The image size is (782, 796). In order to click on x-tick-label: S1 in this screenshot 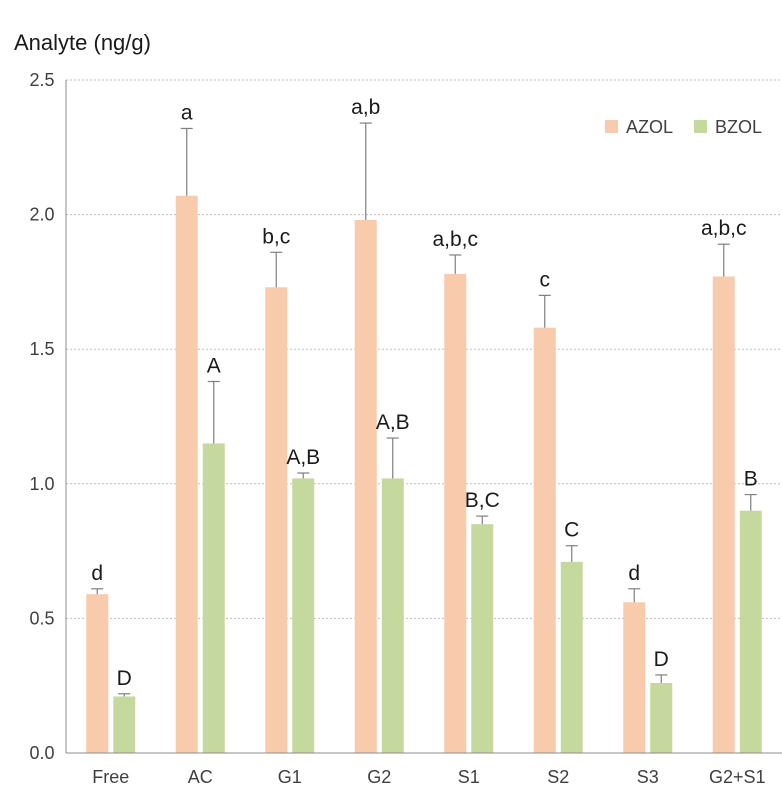, I will do `click(469, 777)`.